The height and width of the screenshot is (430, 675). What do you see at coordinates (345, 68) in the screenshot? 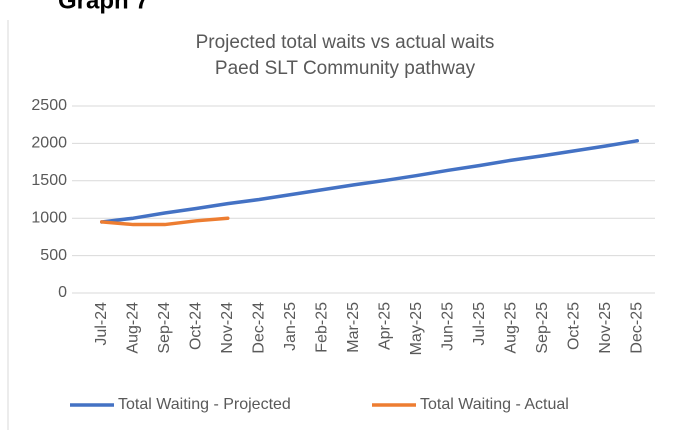
I see `chart-subtitle: Paed SLT Community pathway` at bounding box center [345, 68].